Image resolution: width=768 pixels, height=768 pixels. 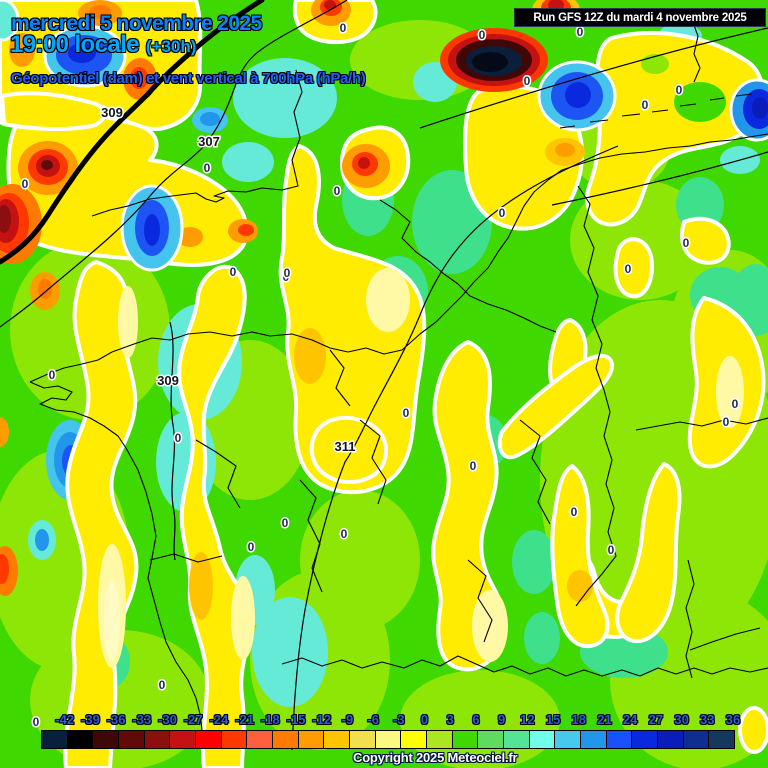 I want to click on colorbar-value: 9, so click(x=502, y=719).